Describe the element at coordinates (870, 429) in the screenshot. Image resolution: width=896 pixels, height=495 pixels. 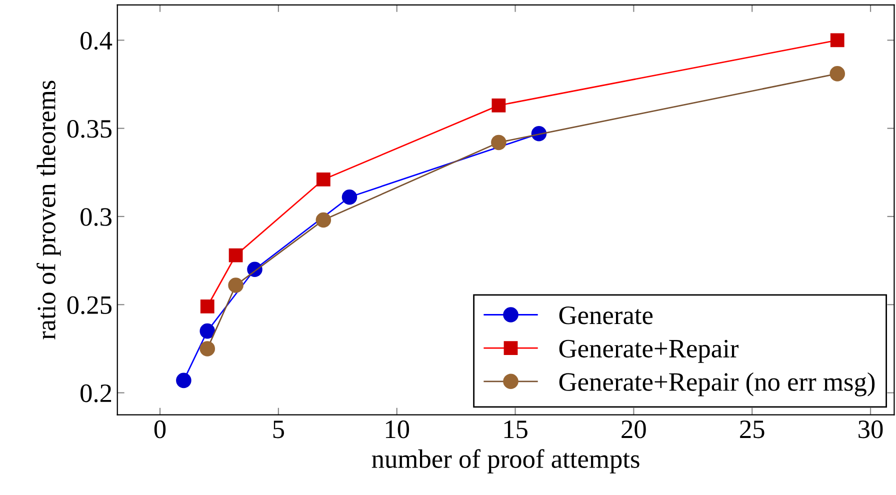
I see `x-tick-label: 30` at that location.